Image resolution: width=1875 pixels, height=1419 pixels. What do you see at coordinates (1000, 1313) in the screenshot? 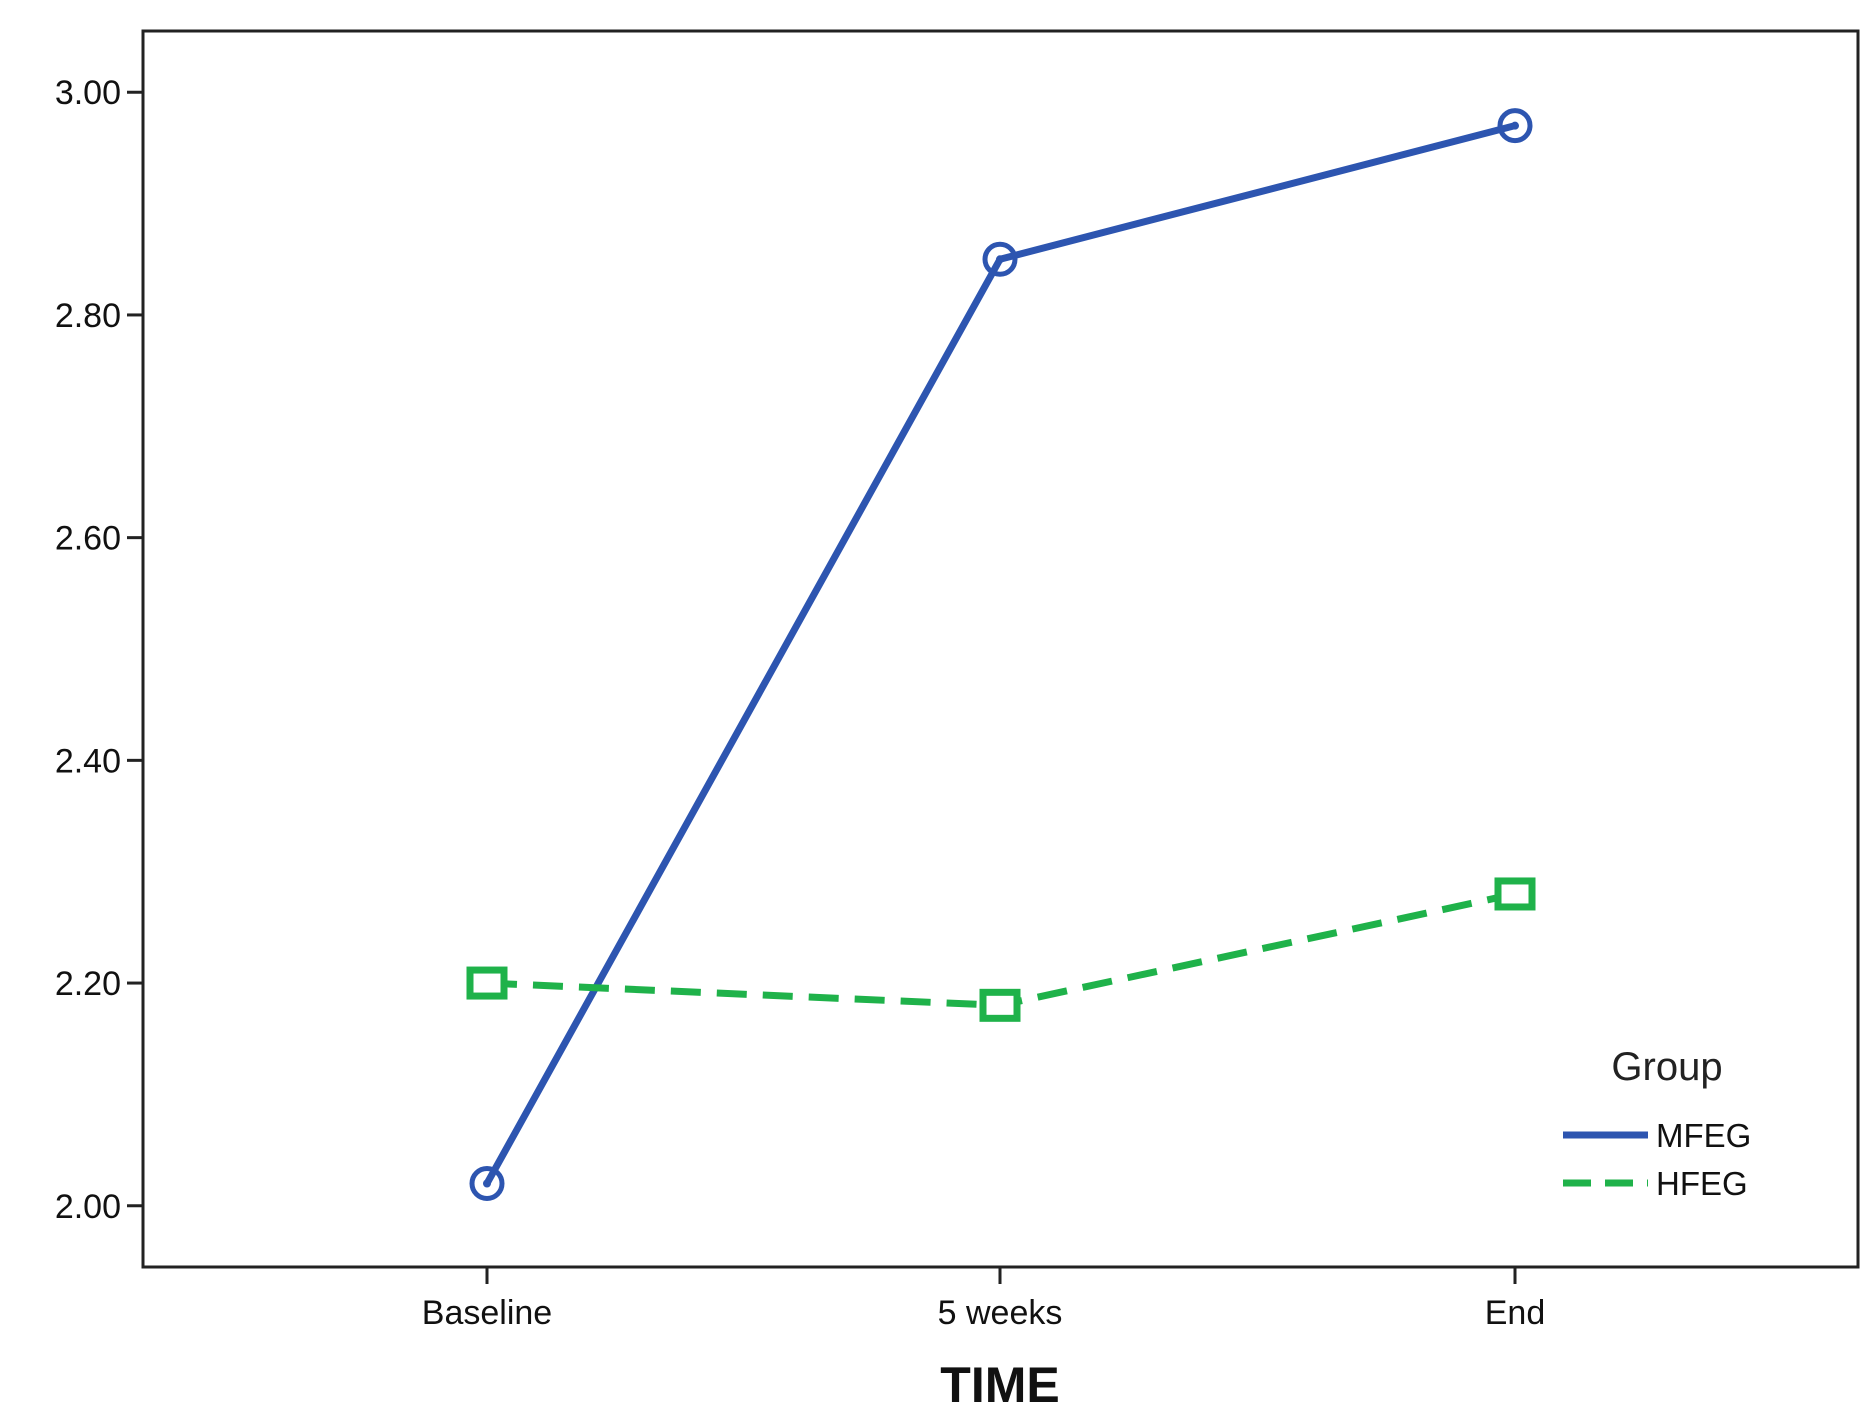
I see `x-tick-label: 5 weeks` at bounding box center [1000, 1313].